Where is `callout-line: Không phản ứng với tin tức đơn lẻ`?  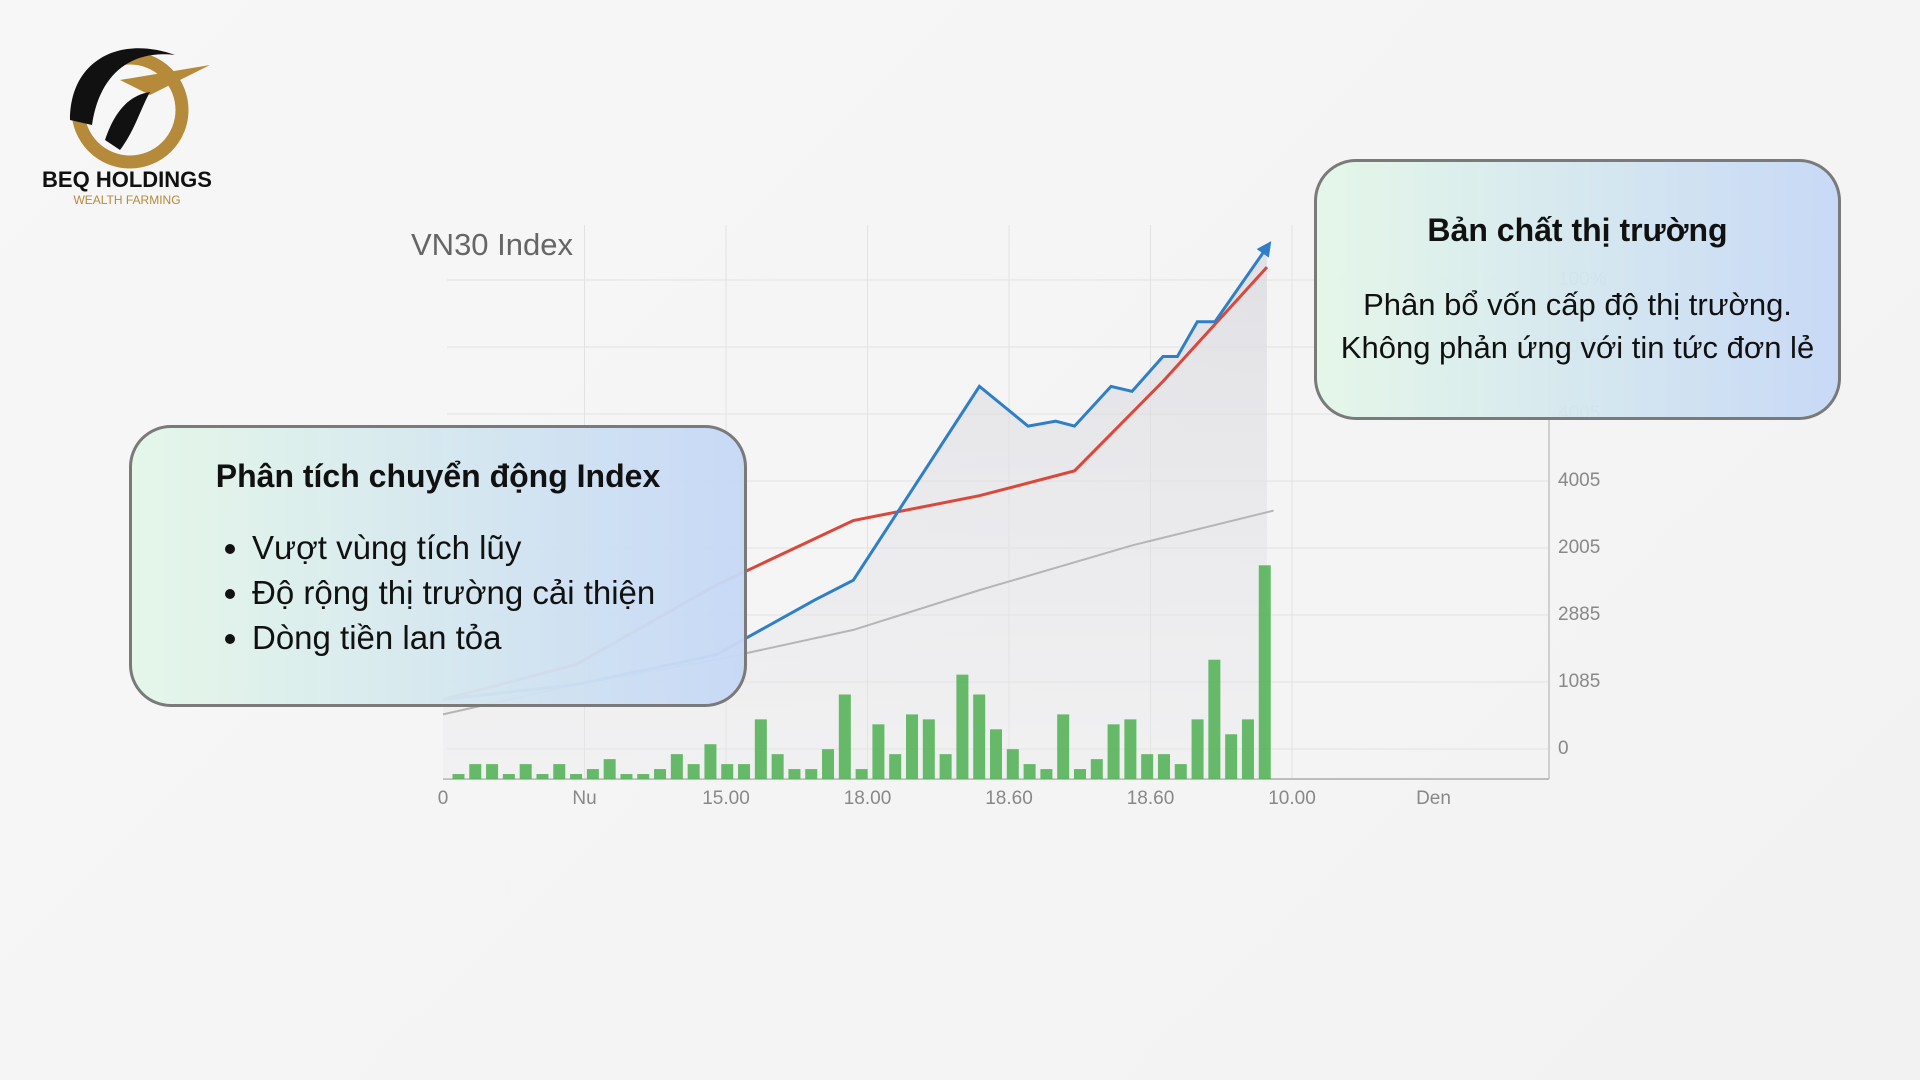
callout-line: Không phản ứng với tin tức đơn lẻ is located at coordinates (1577, 347).